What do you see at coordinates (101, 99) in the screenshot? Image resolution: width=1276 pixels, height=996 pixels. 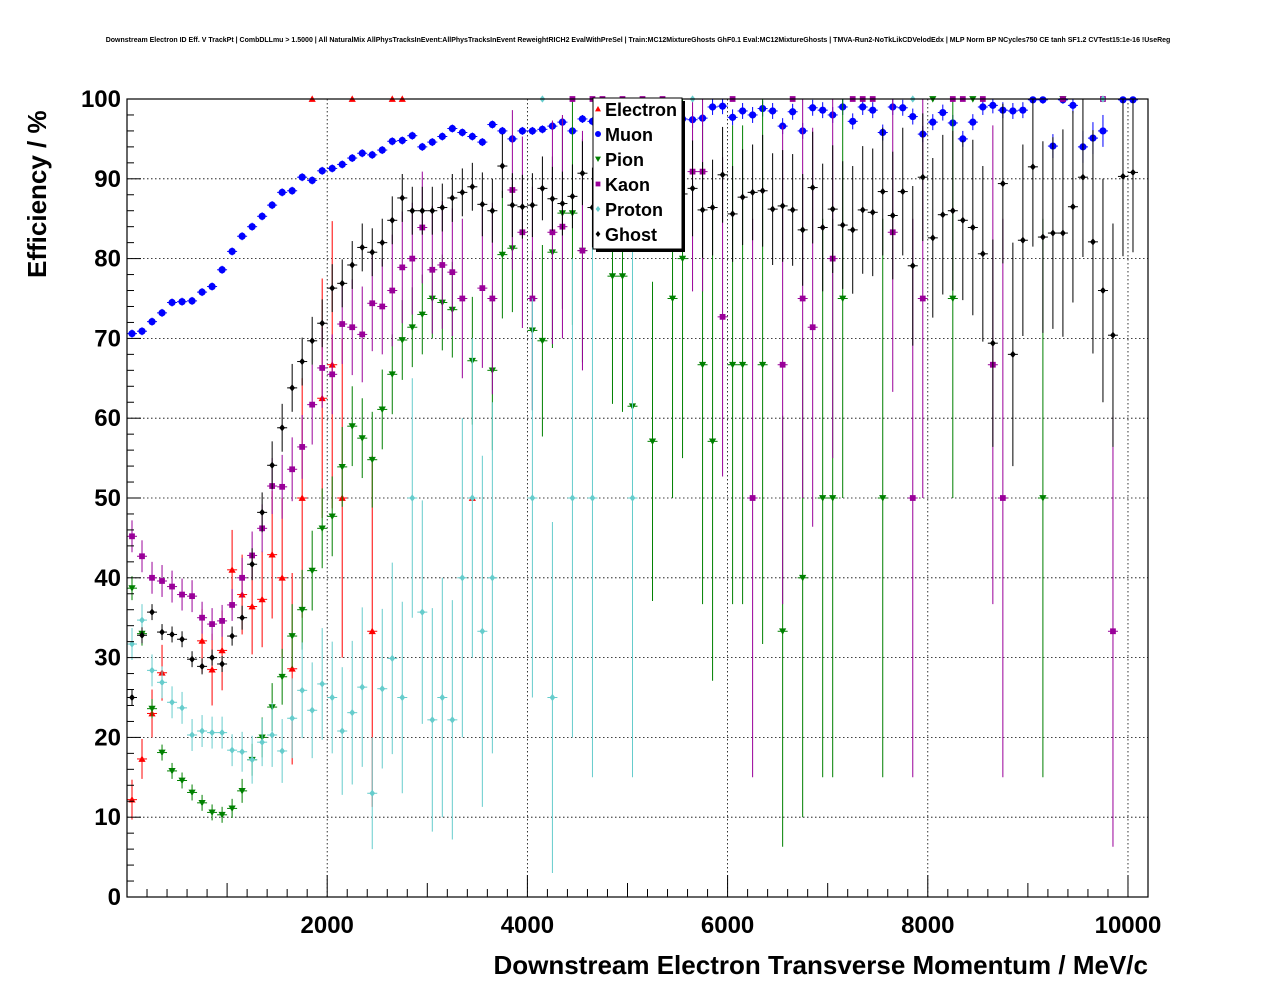 I see `y-tick-label: 100` at bounding box center [101, 99].